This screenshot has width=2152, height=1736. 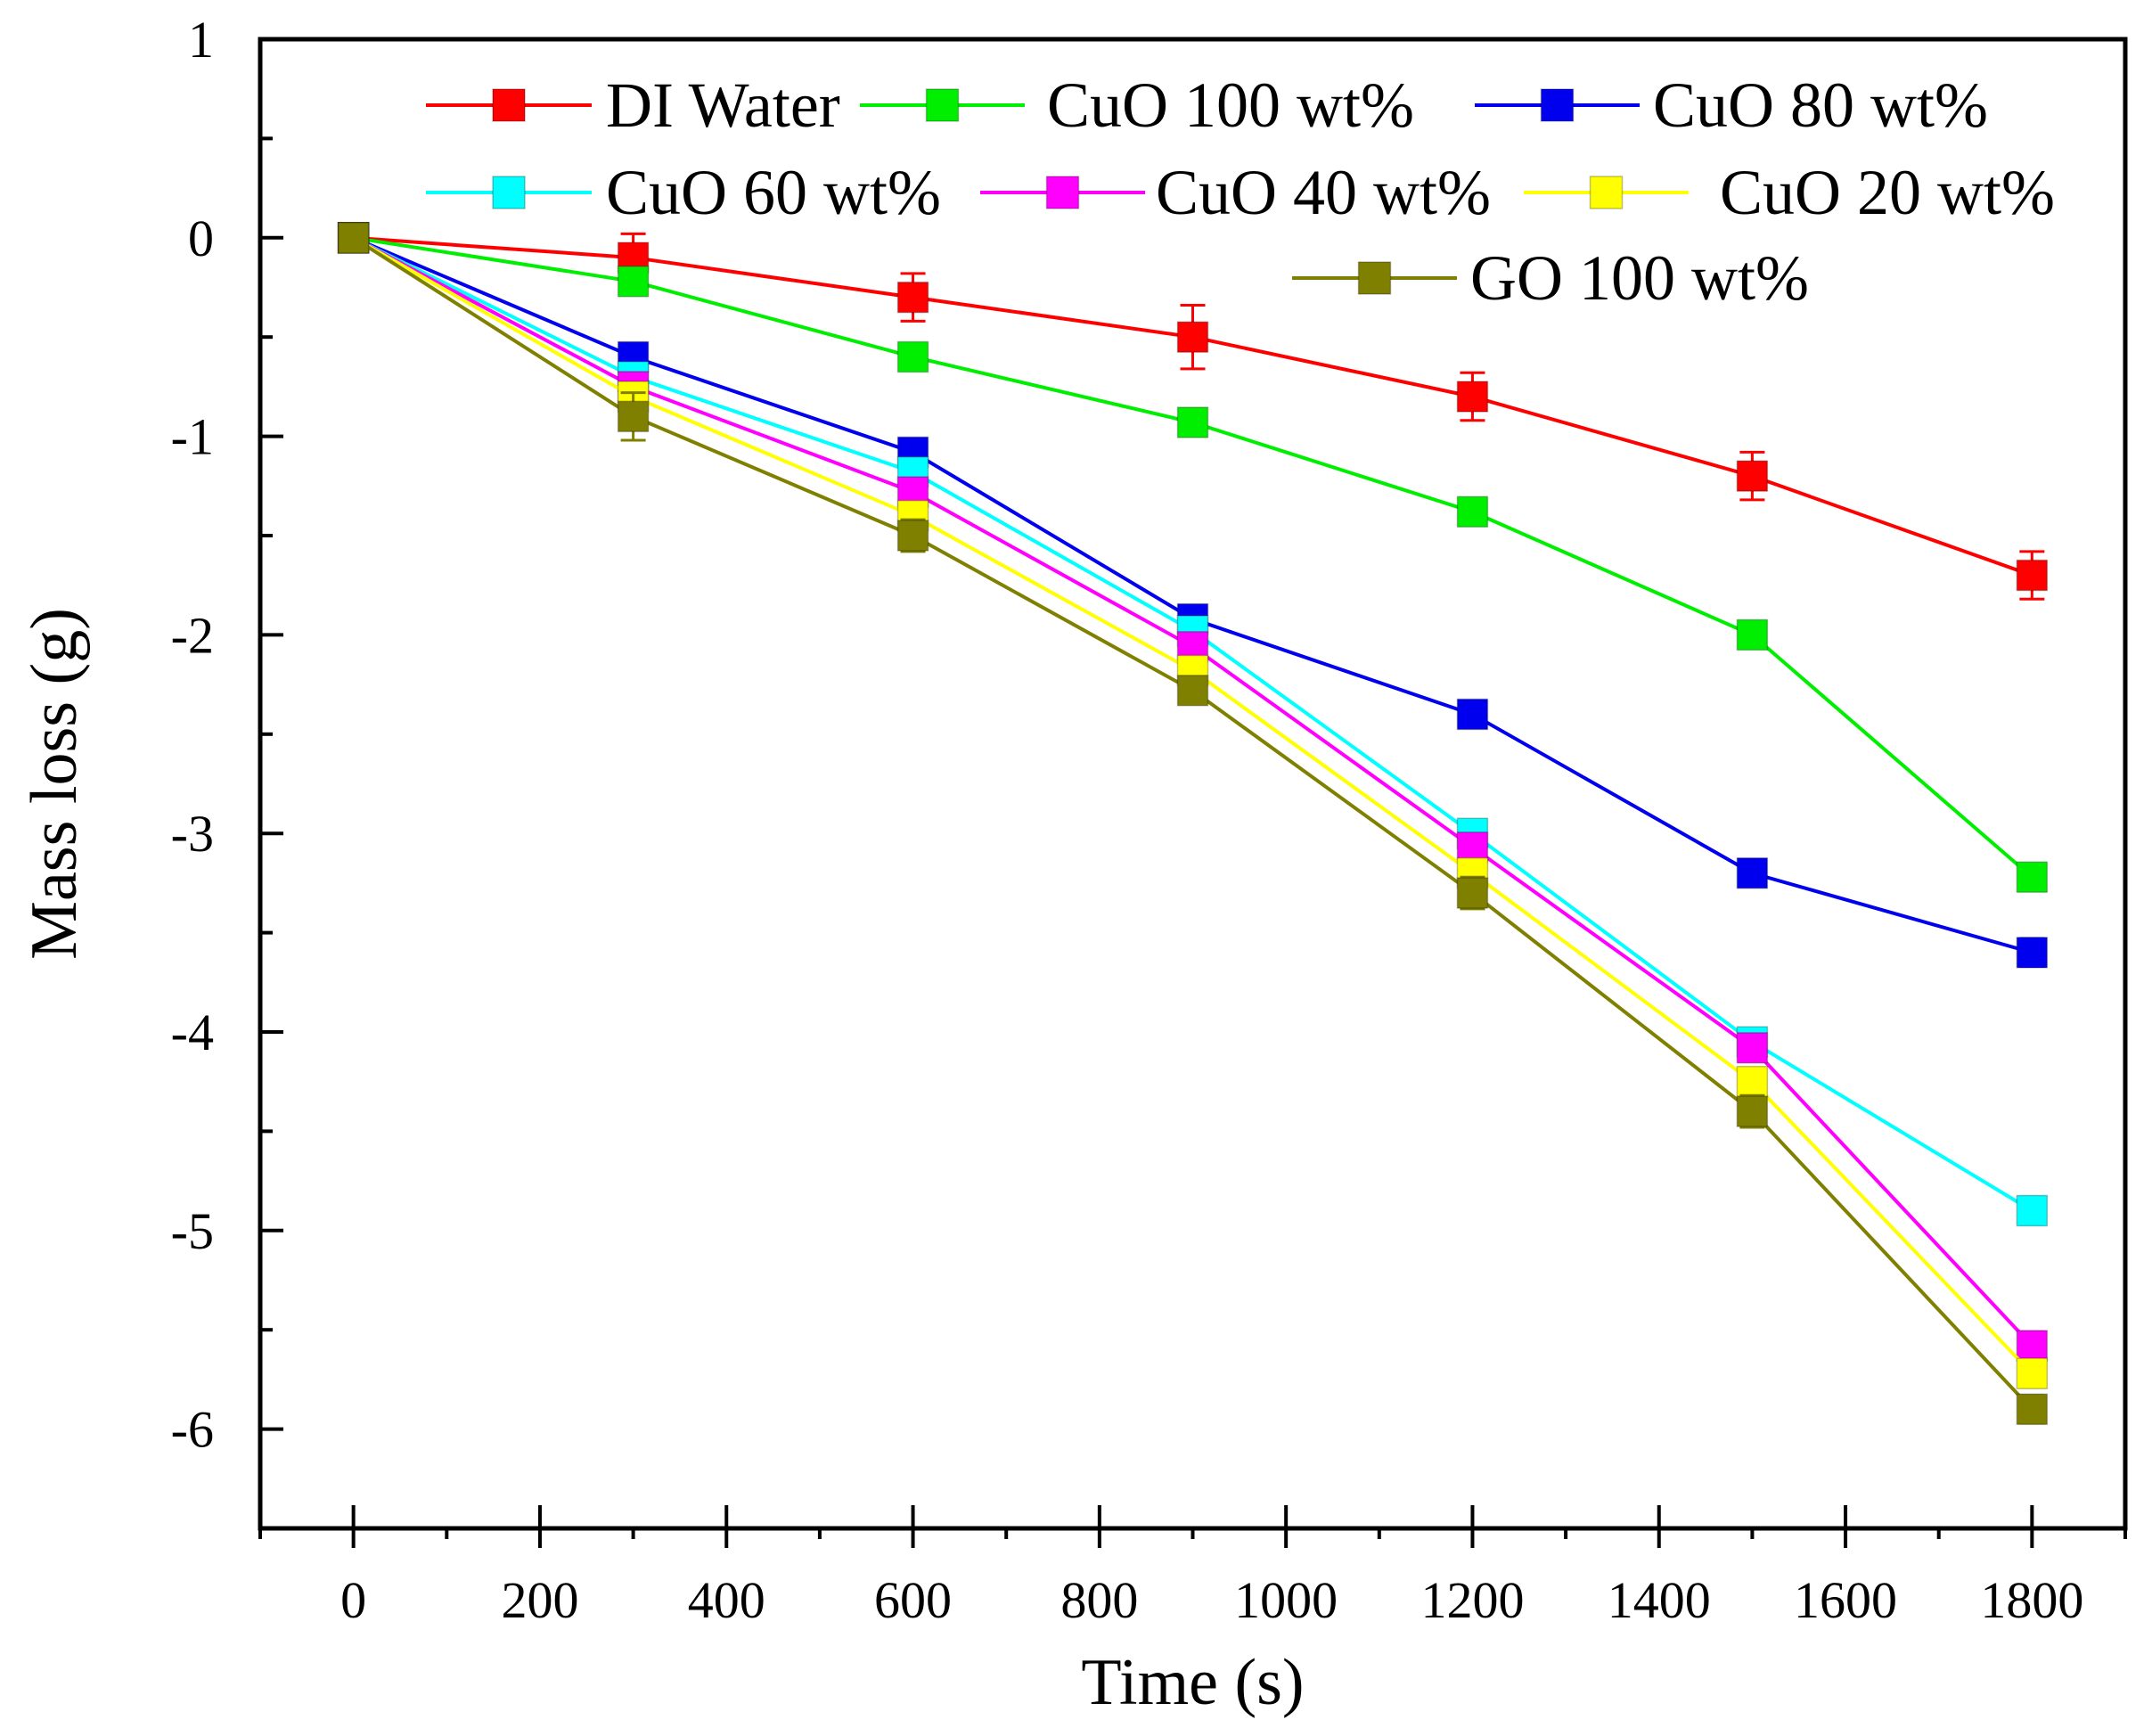 I want to click on x-tick-label-1600: 1600, so click(x=1845, y=1600).